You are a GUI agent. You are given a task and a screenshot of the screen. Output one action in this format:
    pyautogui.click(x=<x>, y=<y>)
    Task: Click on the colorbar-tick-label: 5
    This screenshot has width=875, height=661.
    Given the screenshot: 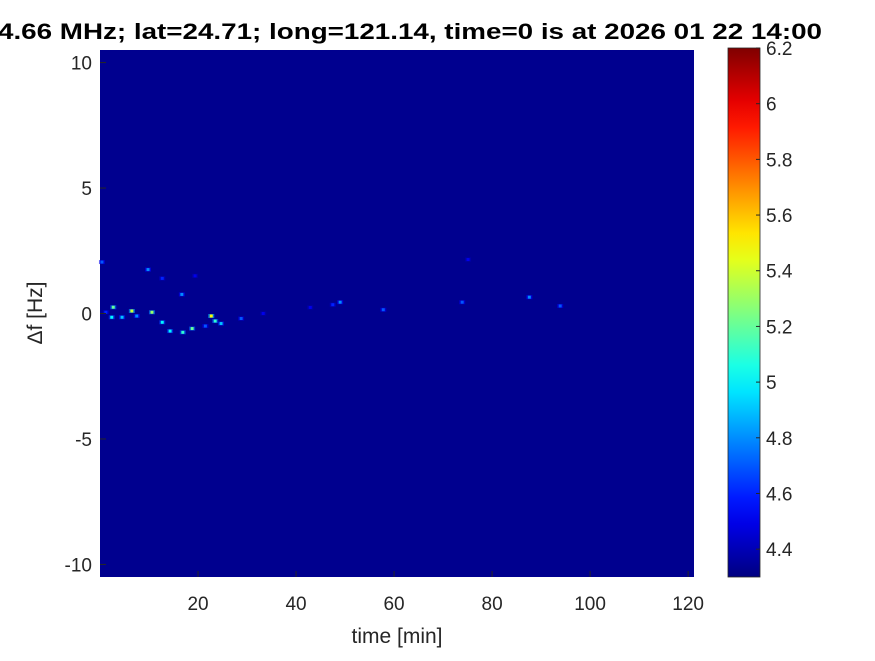 What is the action you would take?
    pyautogui.click(x=771, y=383)
    